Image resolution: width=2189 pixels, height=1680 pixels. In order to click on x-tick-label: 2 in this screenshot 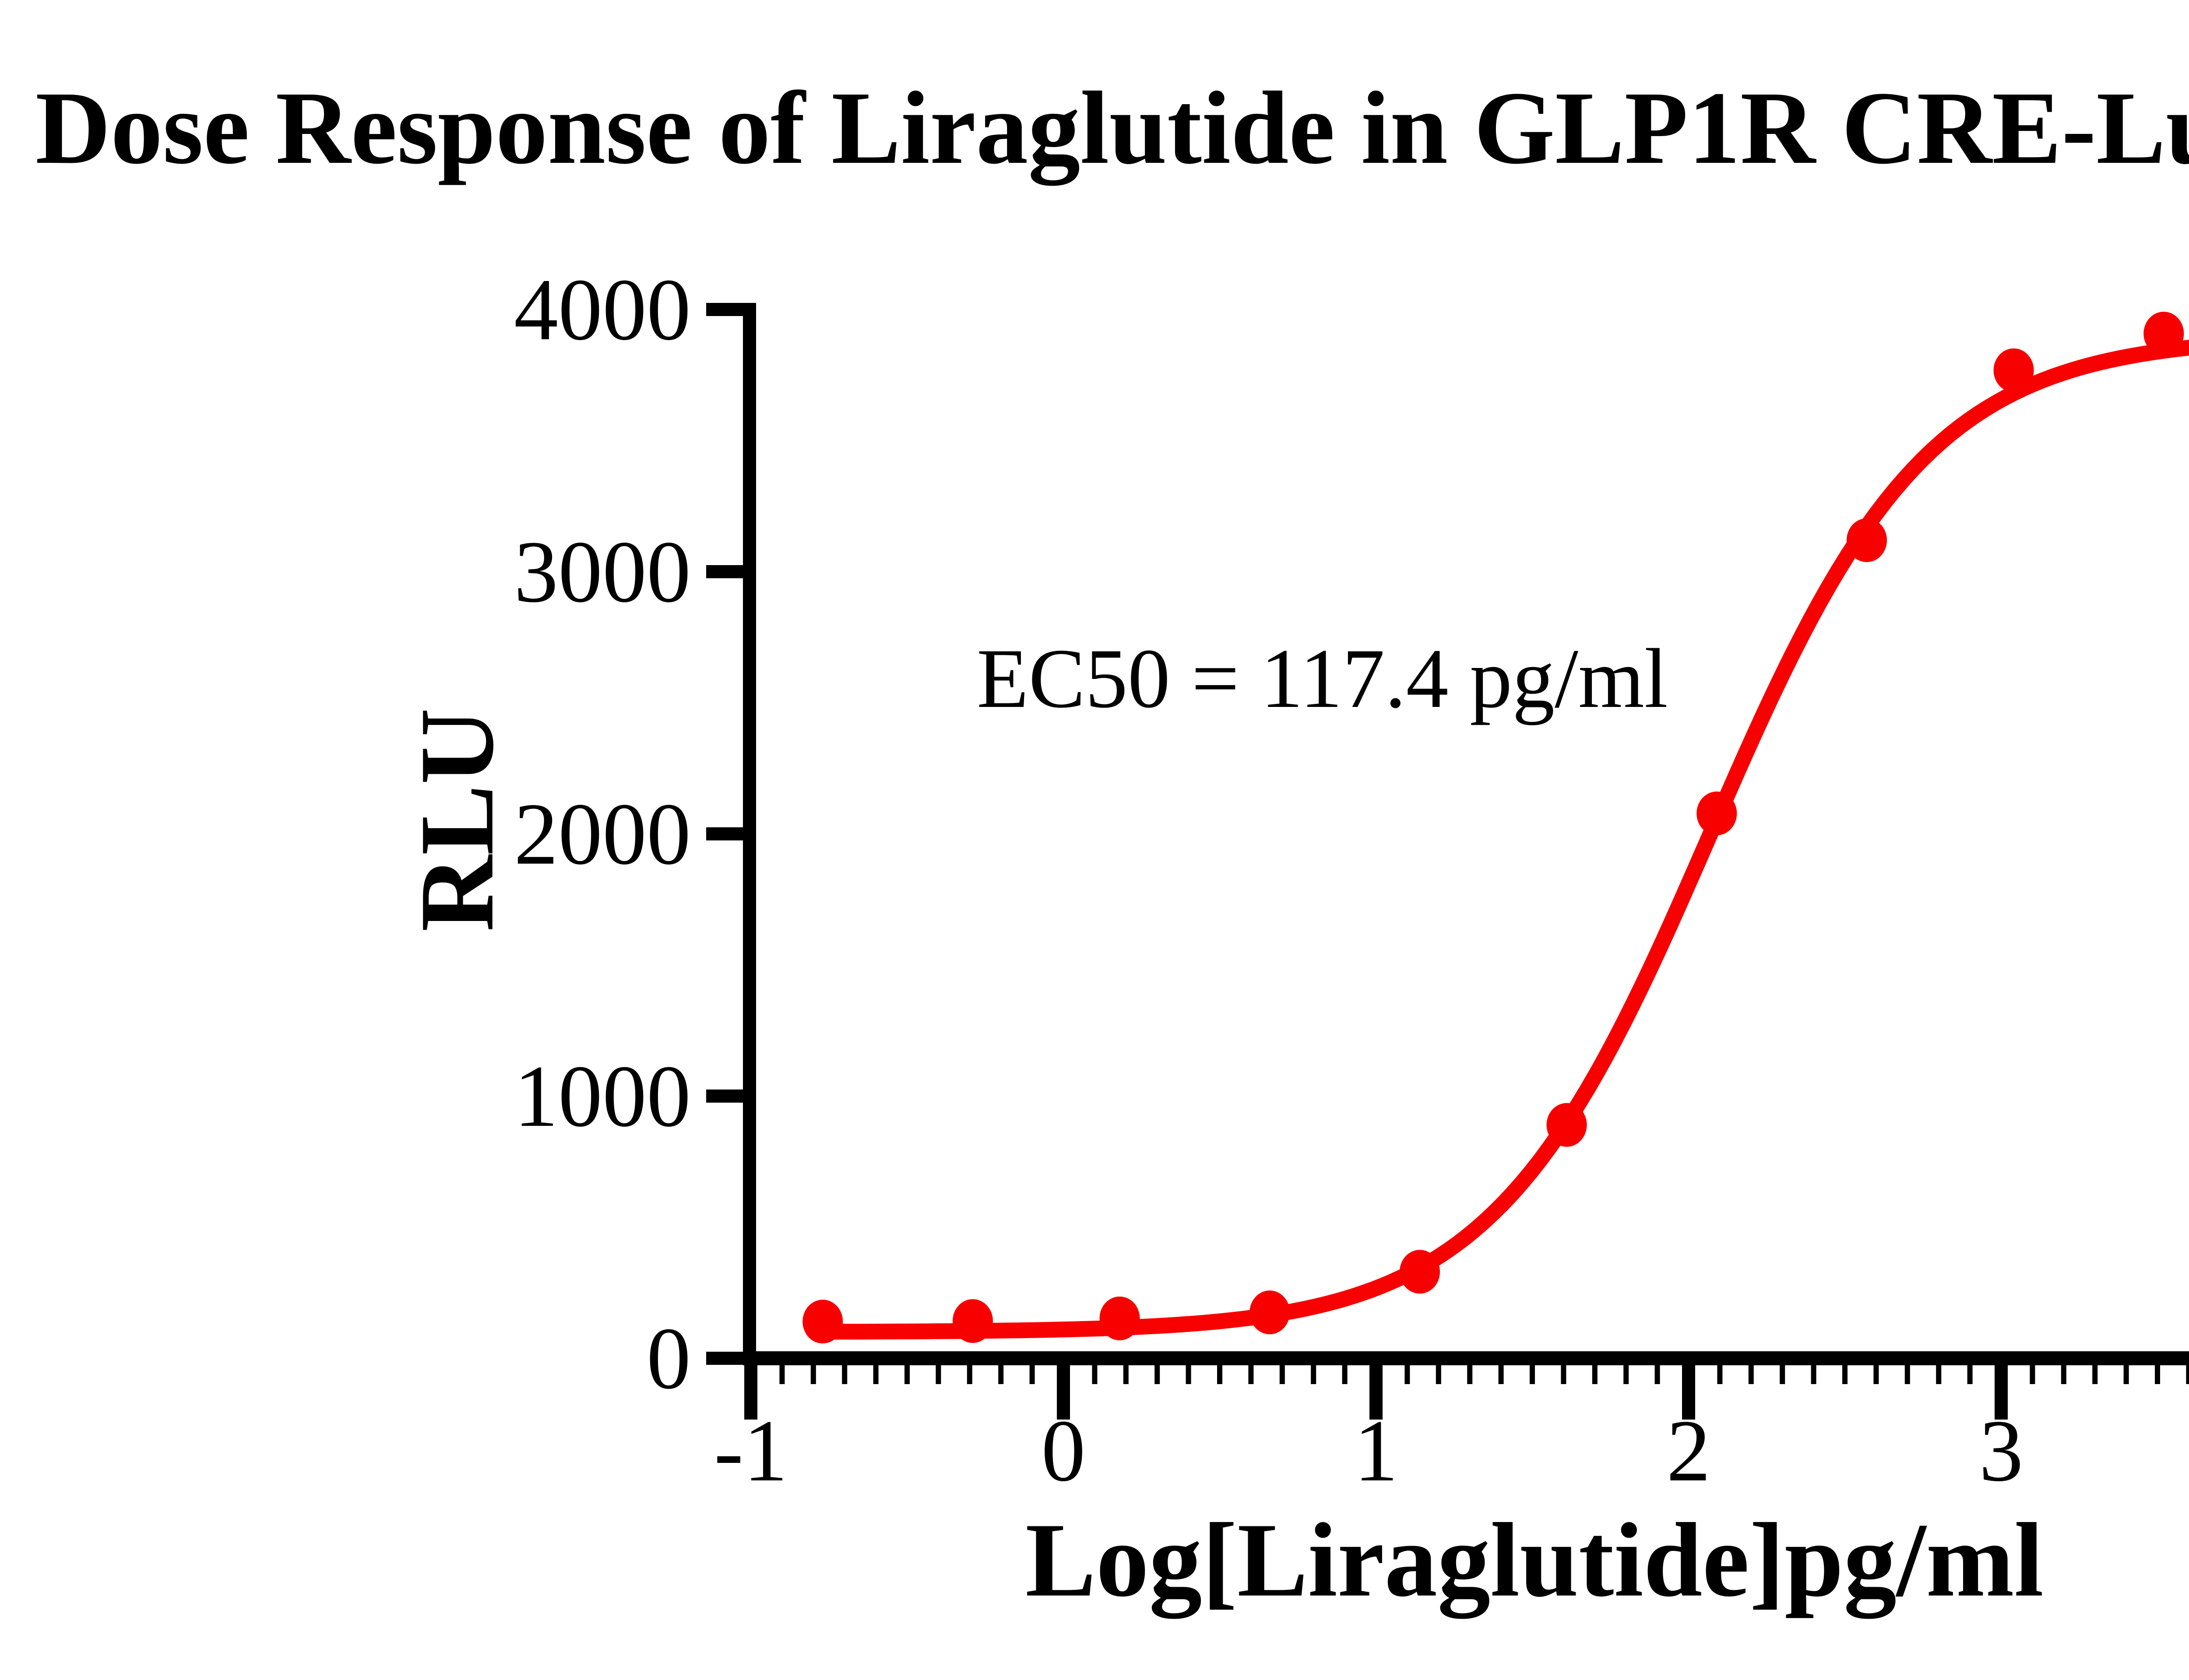, I will do `click(1689, 1451)`.